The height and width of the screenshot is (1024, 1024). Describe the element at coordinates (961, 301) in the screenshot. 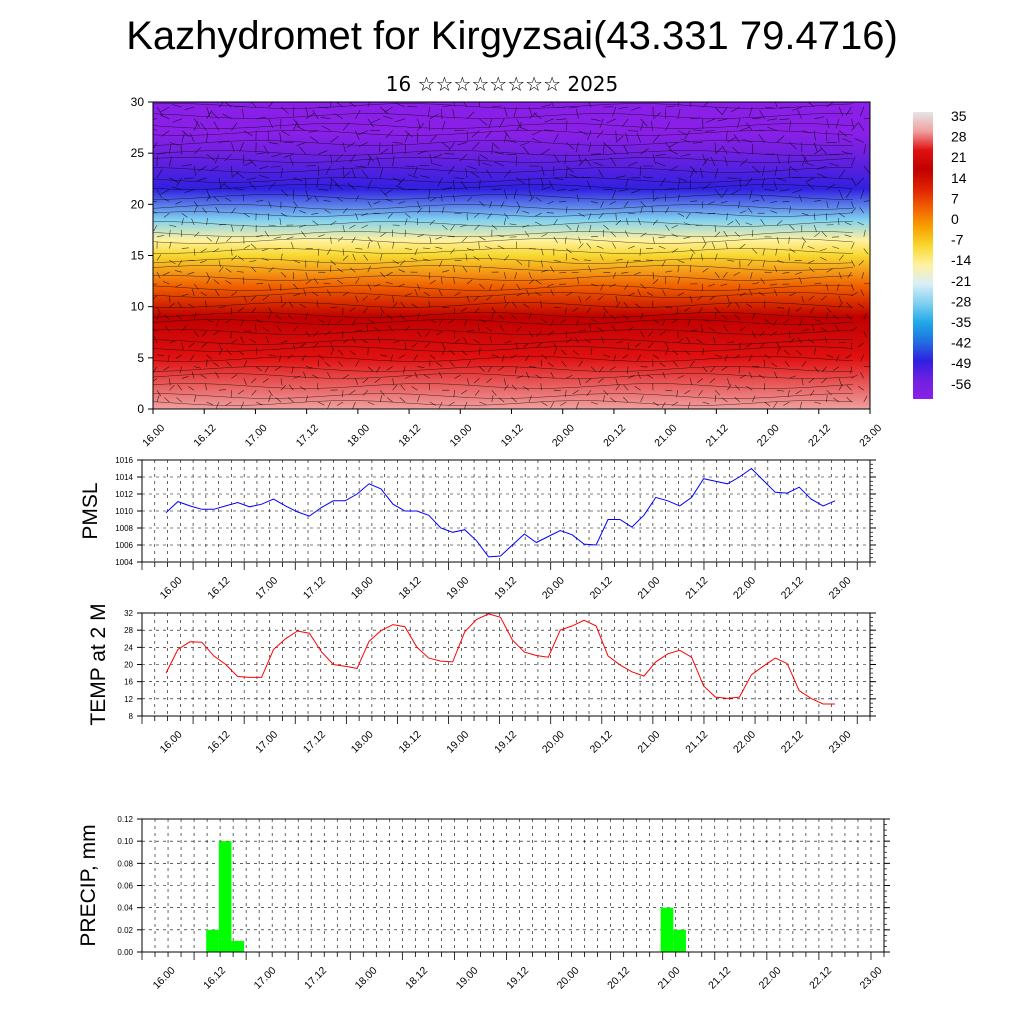

I see `colorbar-label: -28` at that location.